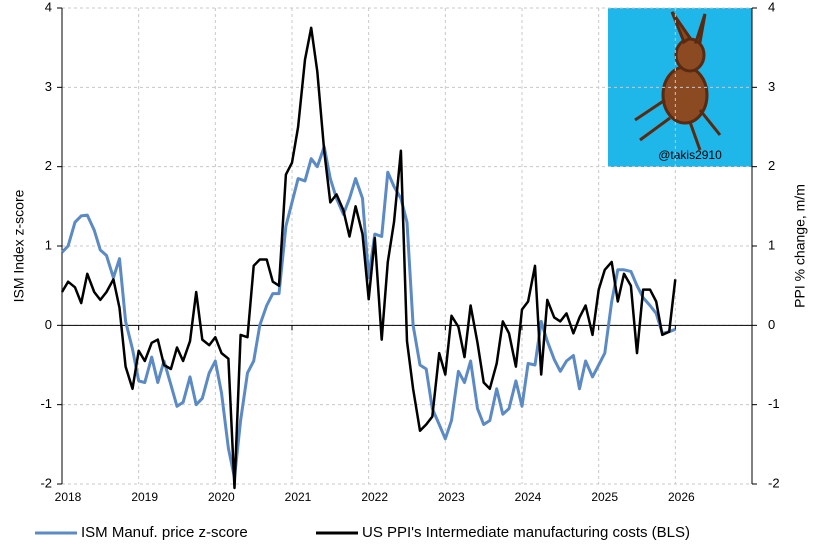 The width and height of the screenshot is (817, 545). Describe the element at coordinates (774, 482) in the screenshot. I see `y2-tick-label: -2` at that location.